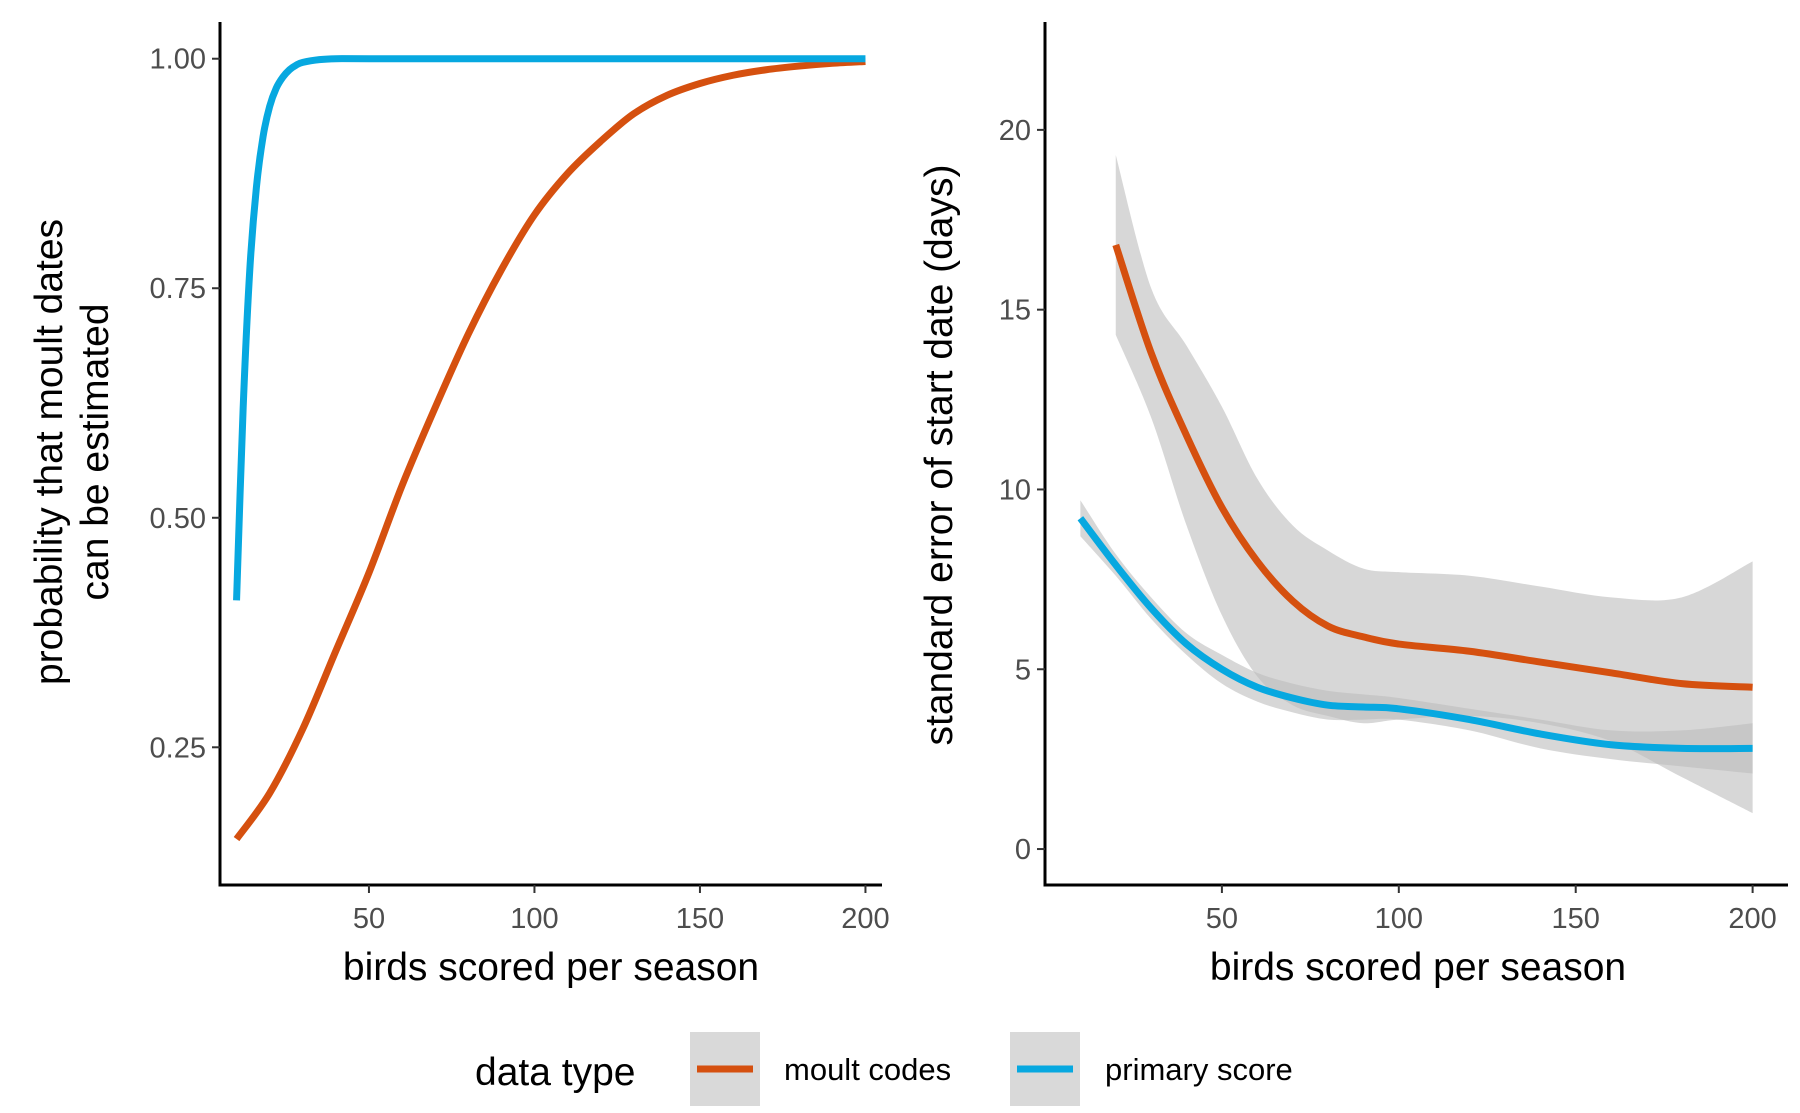 This screenshot has height=1113, width=1800. I want to click on left-x-axis-title: birds scored per season, so click(551, 967).